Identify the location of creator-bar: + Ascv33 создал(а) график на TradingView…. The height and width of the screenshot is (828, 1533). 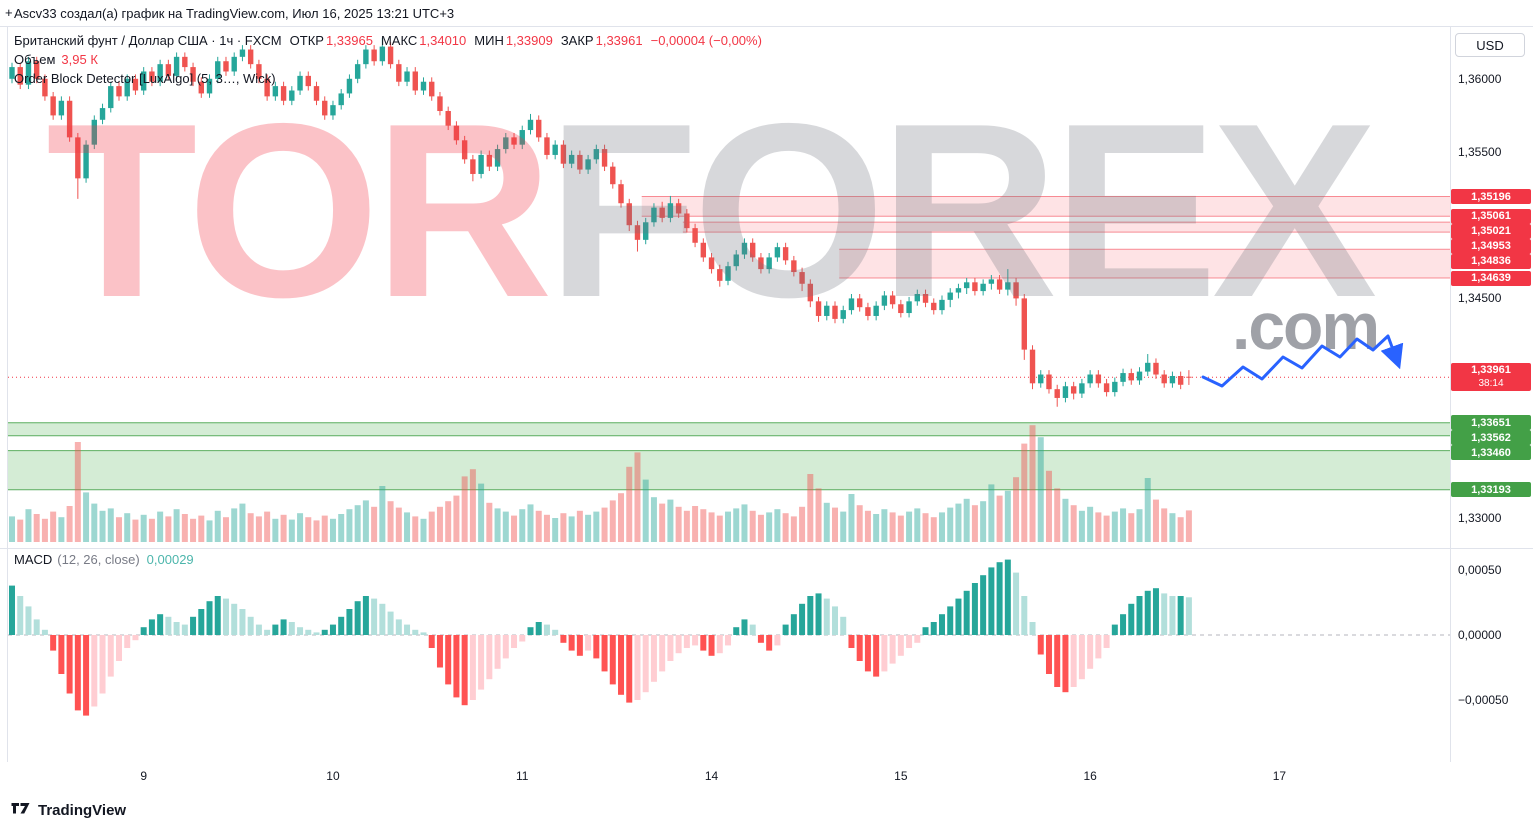
(766, 13).